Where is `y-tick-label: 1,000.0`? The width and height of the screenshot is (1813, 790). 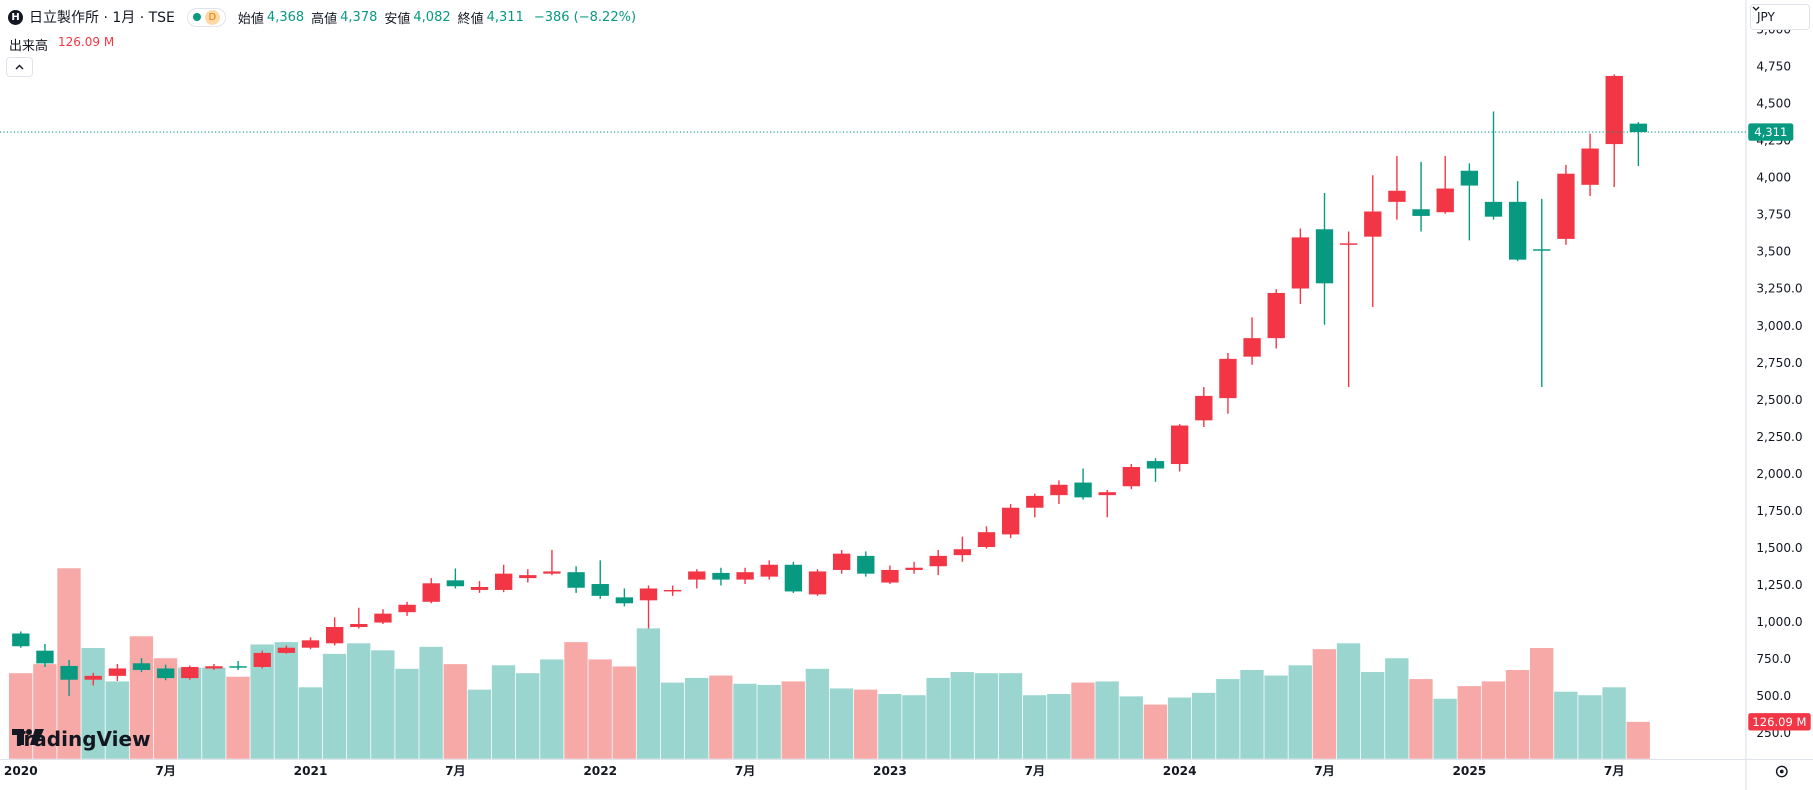
y-tick-label: 1,000.0 is located at coordinates (1779, 622).